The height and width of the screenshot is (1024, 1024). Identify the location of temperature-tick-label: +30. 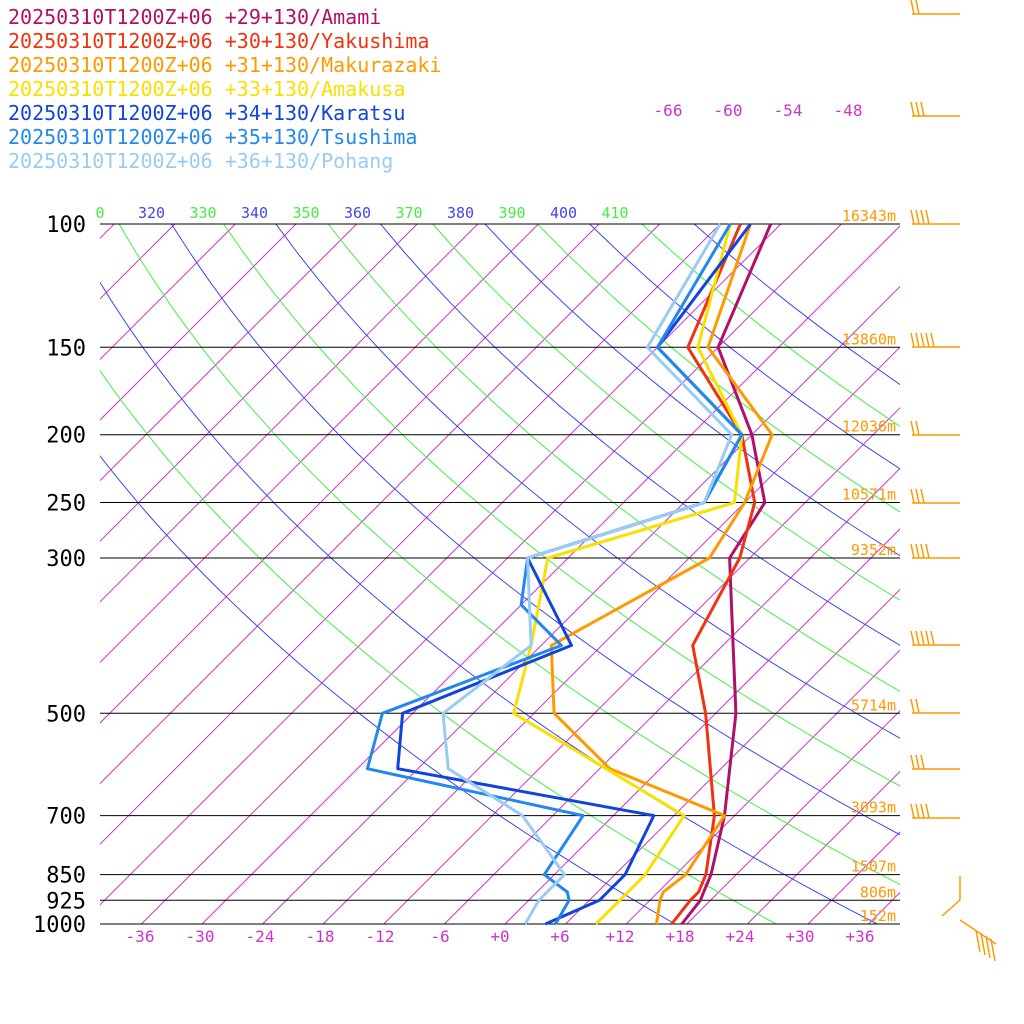
(800, 936).